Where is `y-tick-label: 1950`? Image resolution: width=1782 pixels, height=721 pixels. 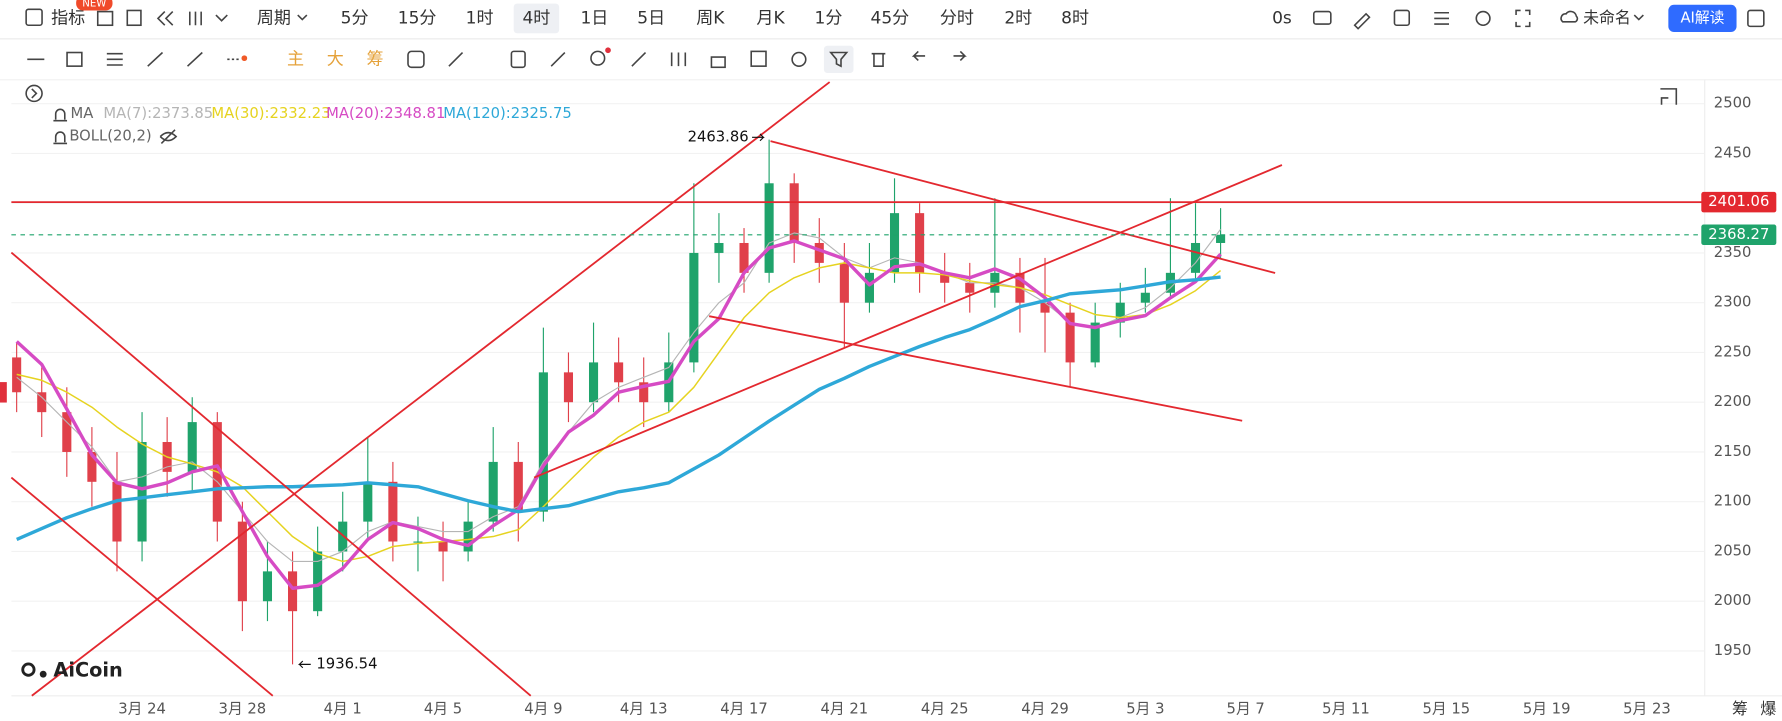 y-tick-label: 1950 is located at coordinates (1733, 650).